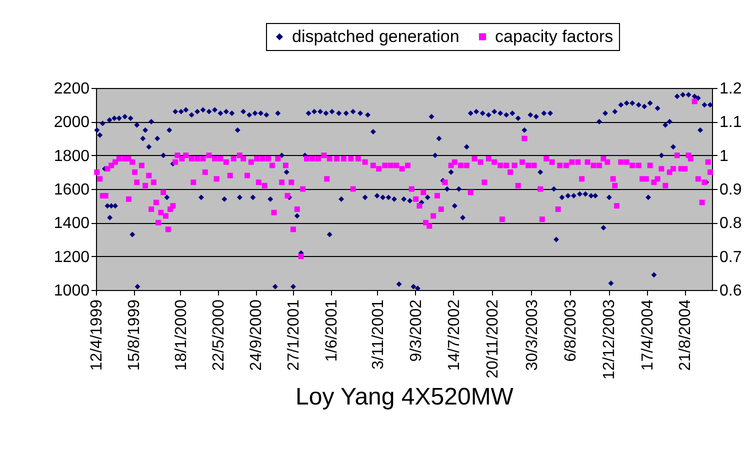 This screenshot has height=449, width=749. Describe the element at coordinates (378, 334) in the screenshot. I see `x-tick-label: 3/11/2001` at that location.